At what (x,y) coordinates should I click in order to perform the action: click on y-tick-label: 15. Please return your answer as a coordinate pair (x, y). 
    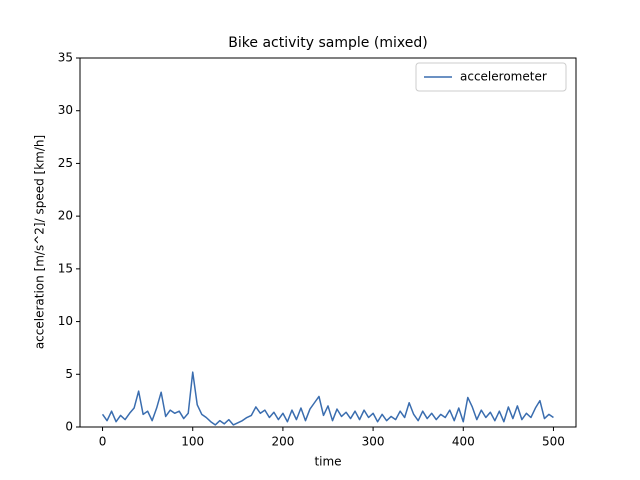
    Looking at the image, I should click on (65, 268).